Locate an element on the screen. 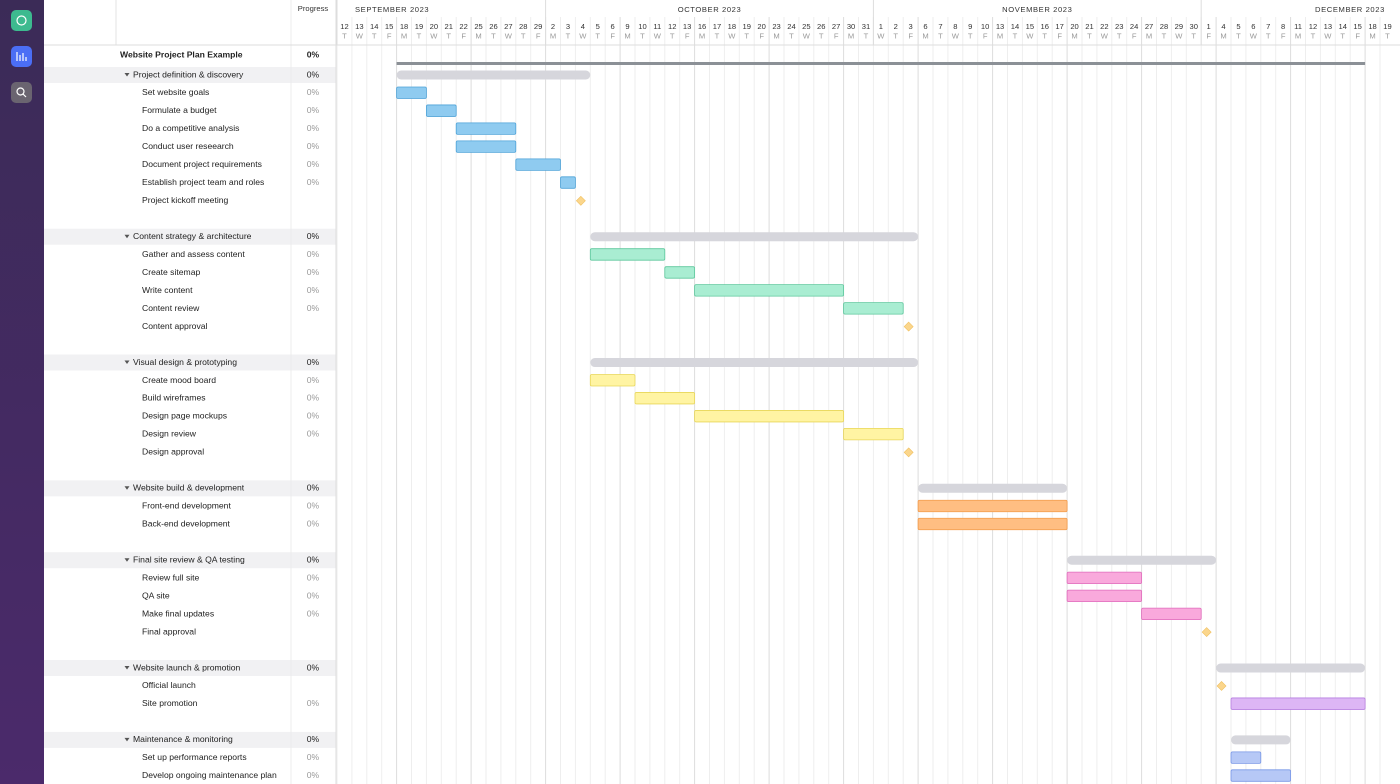 The height and width of the screenshot is (784, 1400). task-name: Content approval is located at coordinates (175, 326).